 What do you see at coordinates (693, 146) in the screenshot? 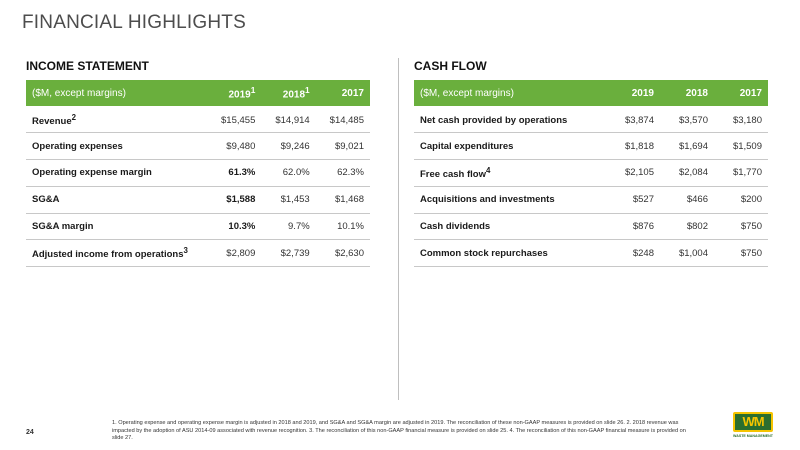
I see `cell-value: $1,694` at bounding box center [693, 146].